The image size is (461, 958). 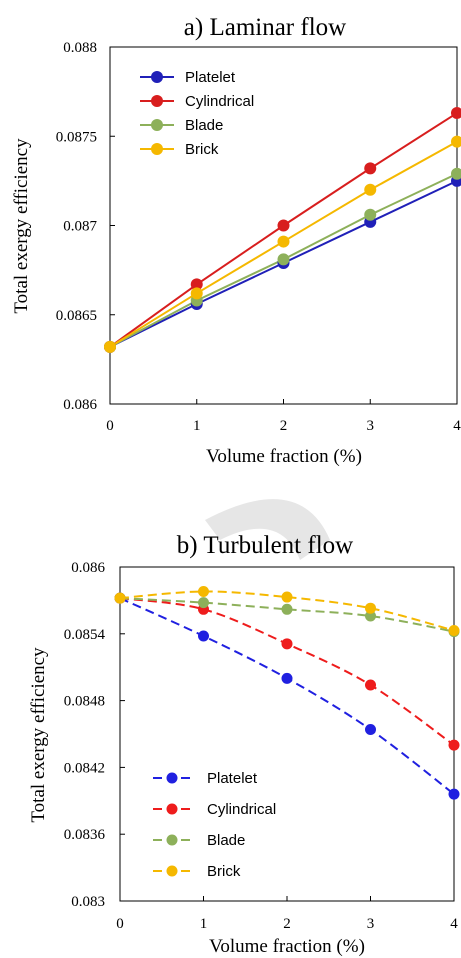 What do you see at coordinates (267, 529) in the screenshot?
I see `watermark-shape` at bounding box center [267, 529].